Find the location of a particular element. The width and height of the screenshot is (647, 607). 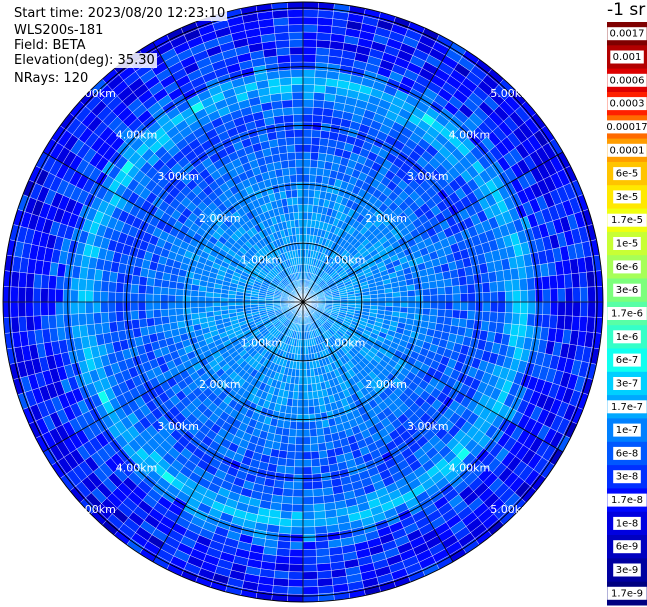

range-ring-label: 2.00km is located at coordinates (220, 384).